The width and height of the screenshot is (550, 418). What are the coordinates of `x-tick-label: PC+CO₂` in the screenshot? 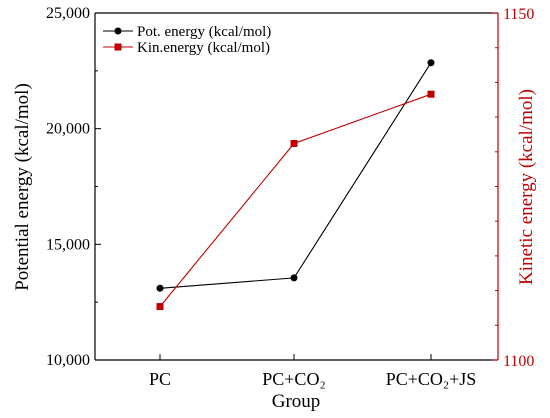 It's located at (293, 379).